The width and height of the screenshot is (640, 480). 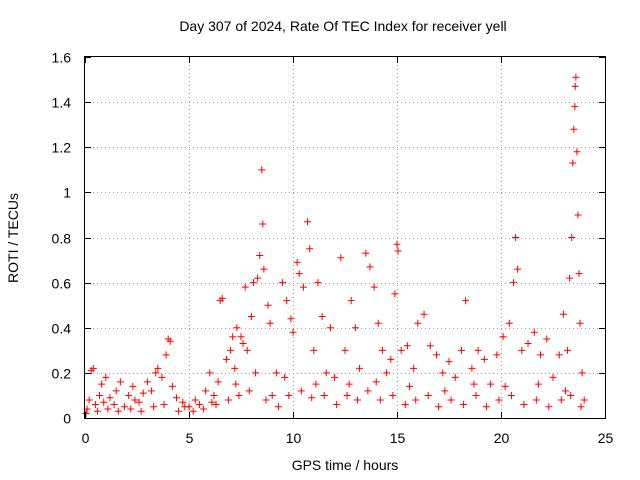 What do you see at coordinates (398, 438) in the screenshot?
I see `x-tick-label: 15` at bounding box center [398, 438].